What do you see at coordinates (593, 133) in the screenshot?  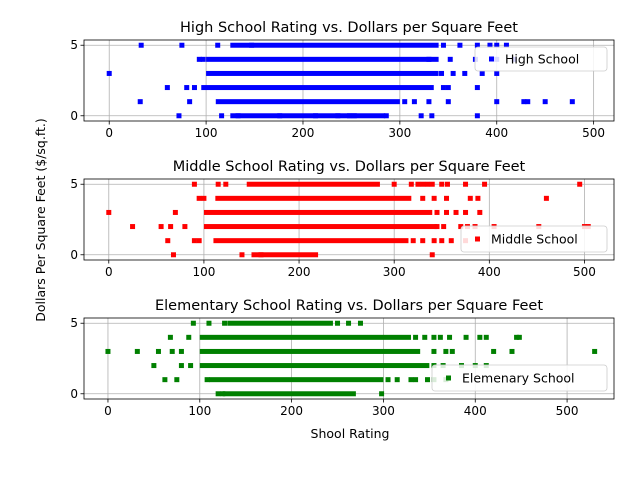 I see `high-school-xtick-label-500: 500` at bounding box center [593, 133].